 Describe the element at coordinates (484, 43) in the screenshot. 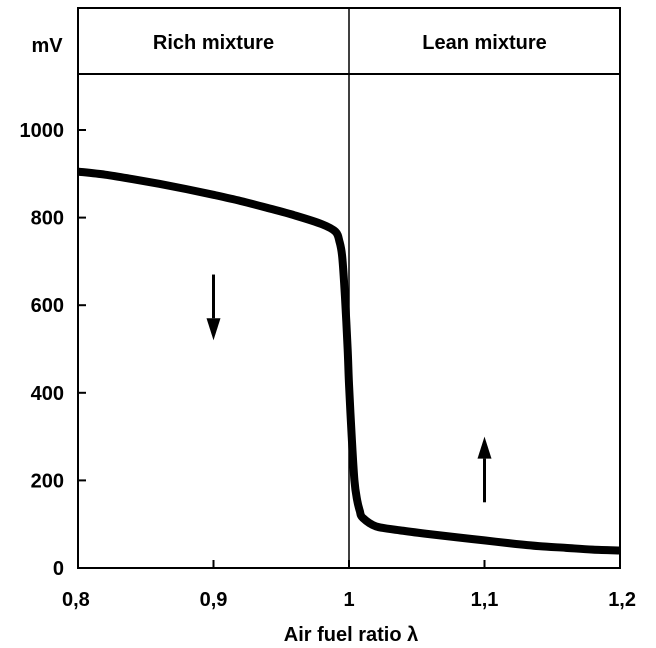

I see `region-label-lean: Lean mixture` at that location.